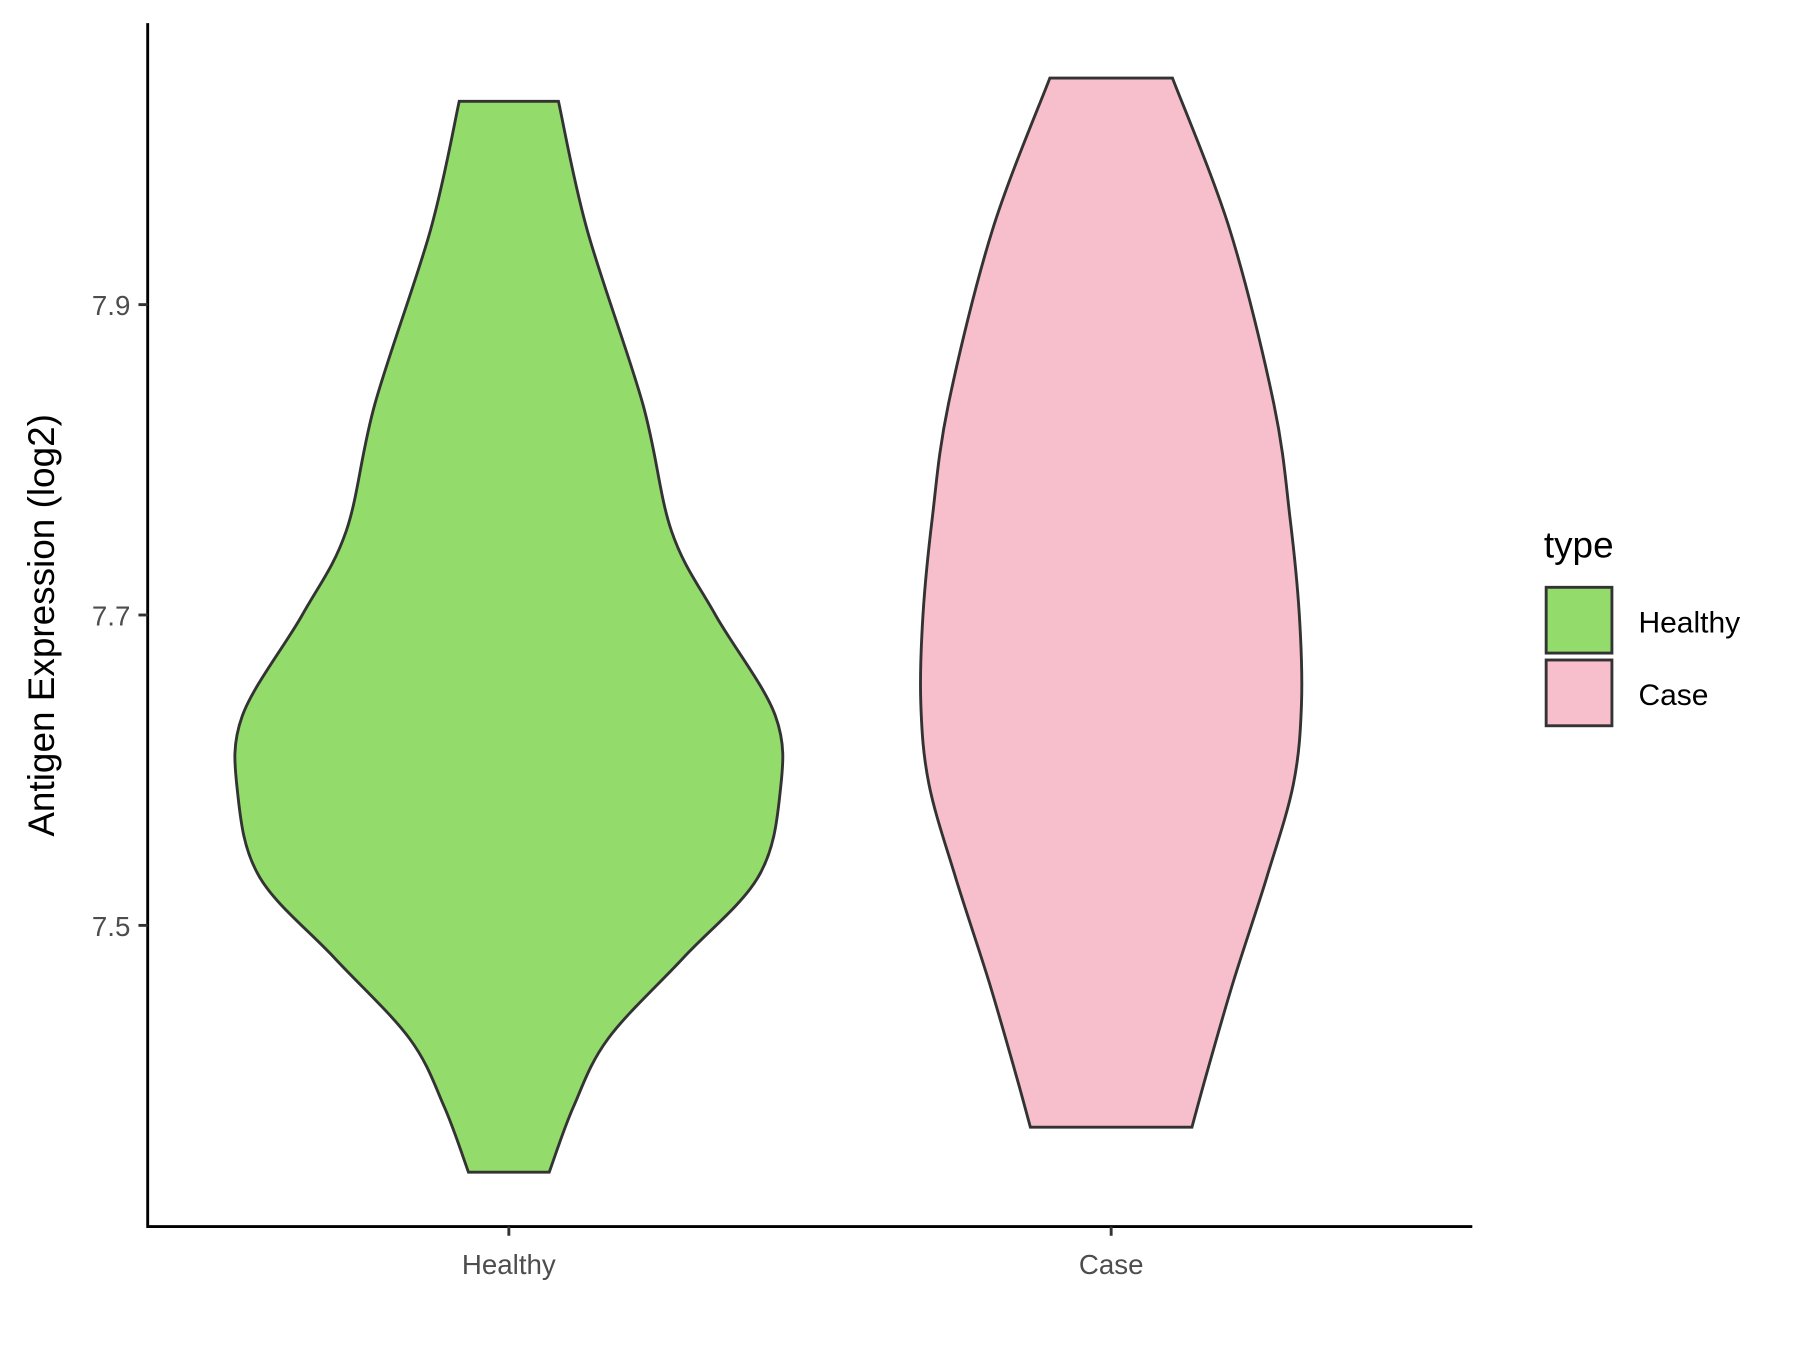 The image size is (1800, 1350). What do you see at coordinates (1111, 1264) in the screenshot?
I see `x-tick-label-case: Case` at bounding box center [1111, 1264].